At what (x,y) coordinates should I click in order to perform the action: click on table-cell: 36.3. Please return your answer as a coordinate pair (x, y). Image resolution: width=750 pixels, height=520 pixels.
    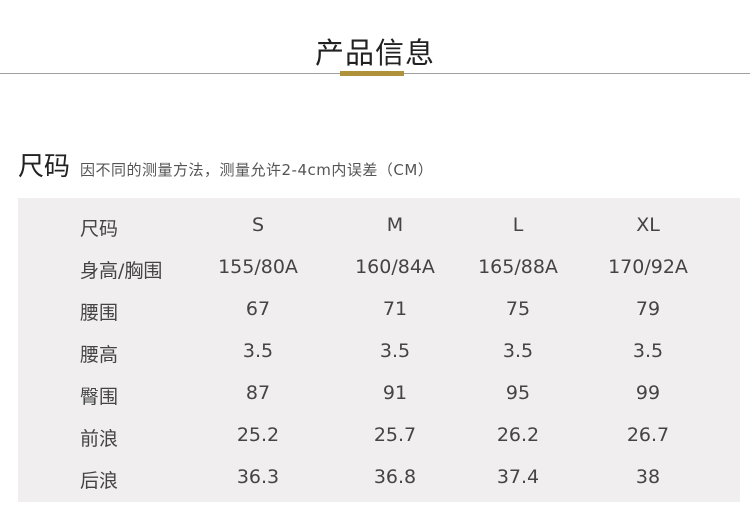
    Looking at the image, I should click on (258, 477).